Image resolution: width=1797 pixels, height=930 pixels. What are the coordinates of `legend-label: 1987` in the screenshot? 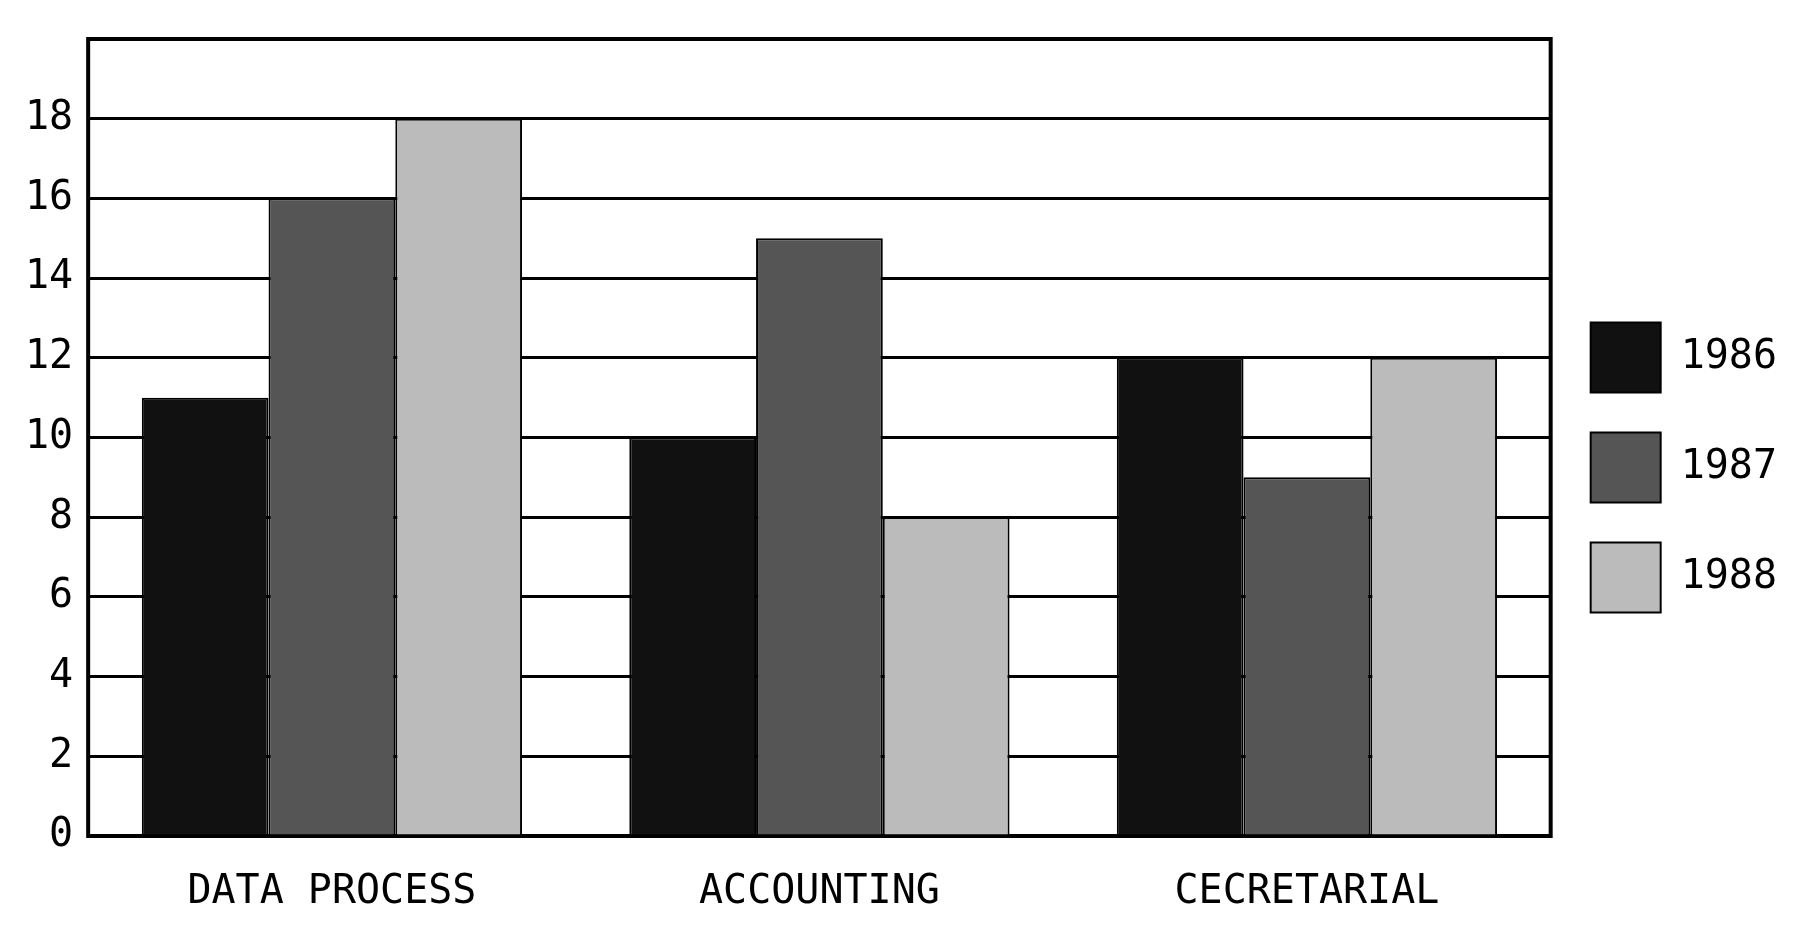 It's located at (1728, 463).